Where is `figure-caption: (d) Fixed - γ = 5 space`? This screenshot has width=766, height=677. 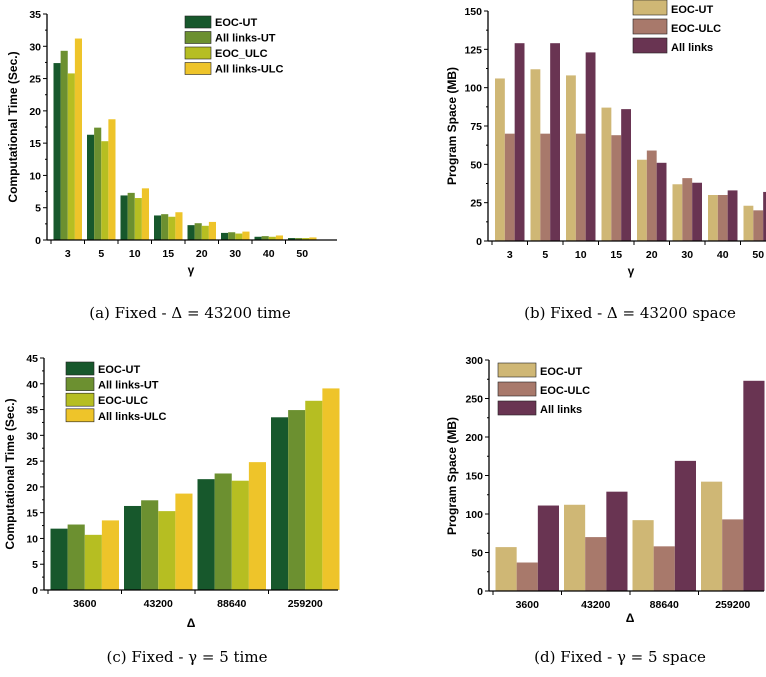
figure-caption: (d) Fixed - γ = 5 space is located at coordinates (620, 657).